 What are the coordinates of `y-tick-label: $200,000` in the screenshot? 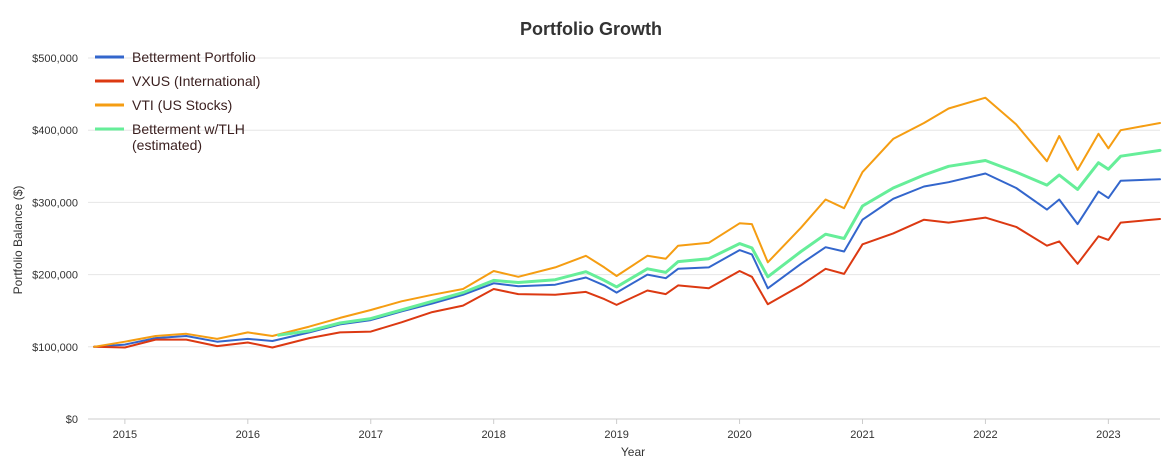 It's located at (55, 276).